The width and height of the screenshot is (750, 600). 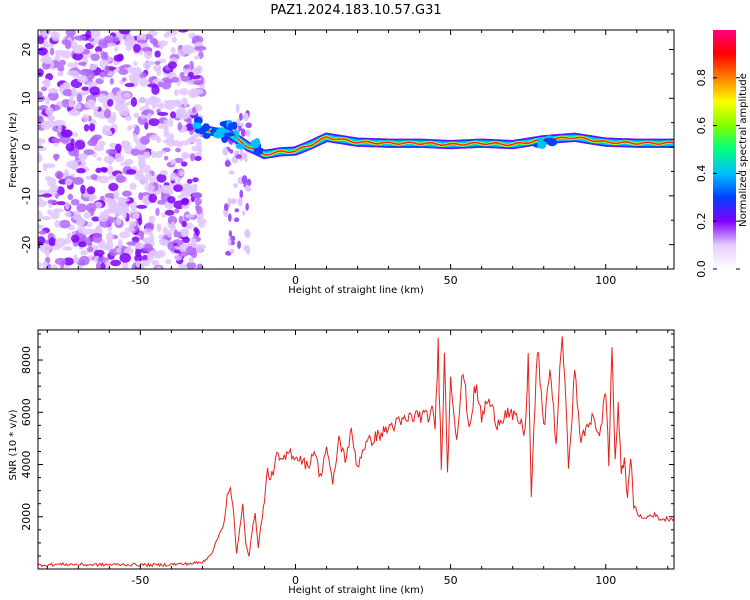 I want to click on colorbar-tick-label: 0.0, so click(x=701, y=269).